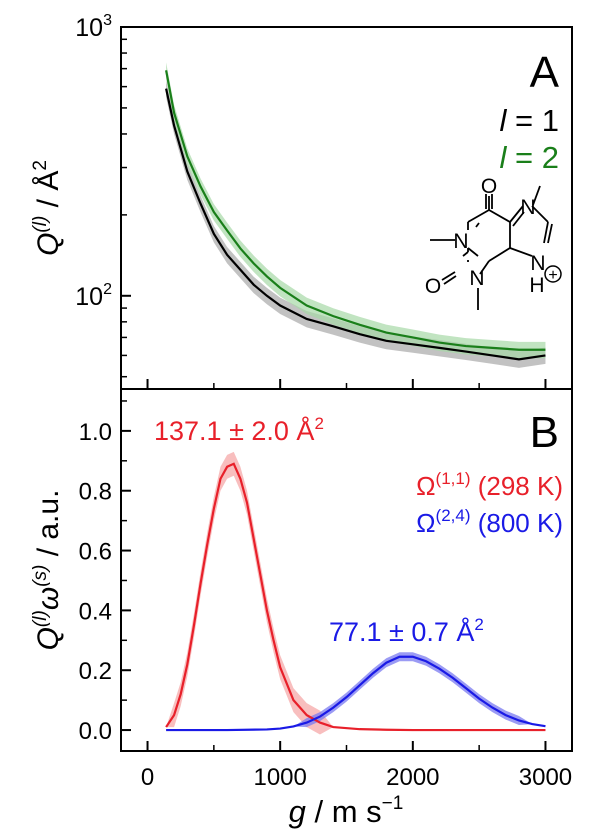  Describe the element at coordinates (537, 263) in the screenshot. I see `atom-n-right: N` at that location.